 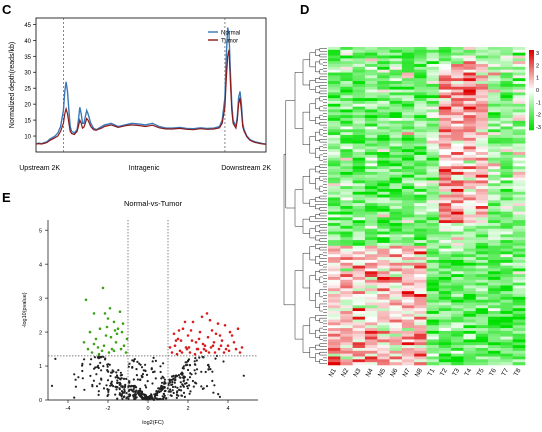 What do you see at coordinates (94, 344) in the screenshot?
I see `down-point` at bounding box center [94, 344].